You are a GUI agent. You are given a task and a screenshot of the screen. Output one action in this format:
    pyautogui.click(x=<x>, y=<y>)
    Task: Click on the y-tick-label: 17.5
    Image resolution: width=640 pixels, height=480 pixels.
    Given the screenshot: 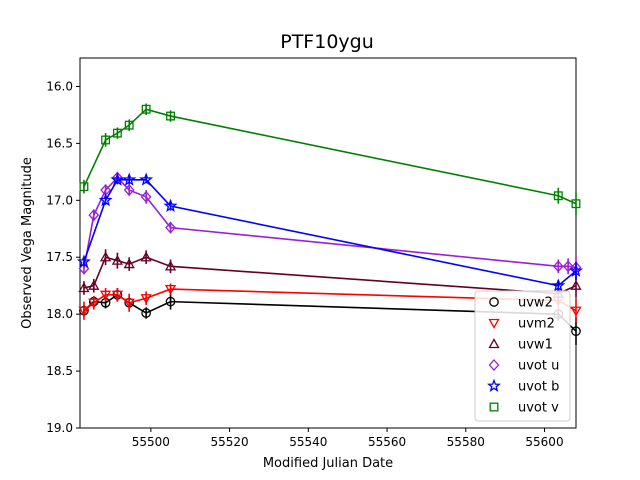 What is the action you would take?
    pyautogui.click(x=59, y=257)
    